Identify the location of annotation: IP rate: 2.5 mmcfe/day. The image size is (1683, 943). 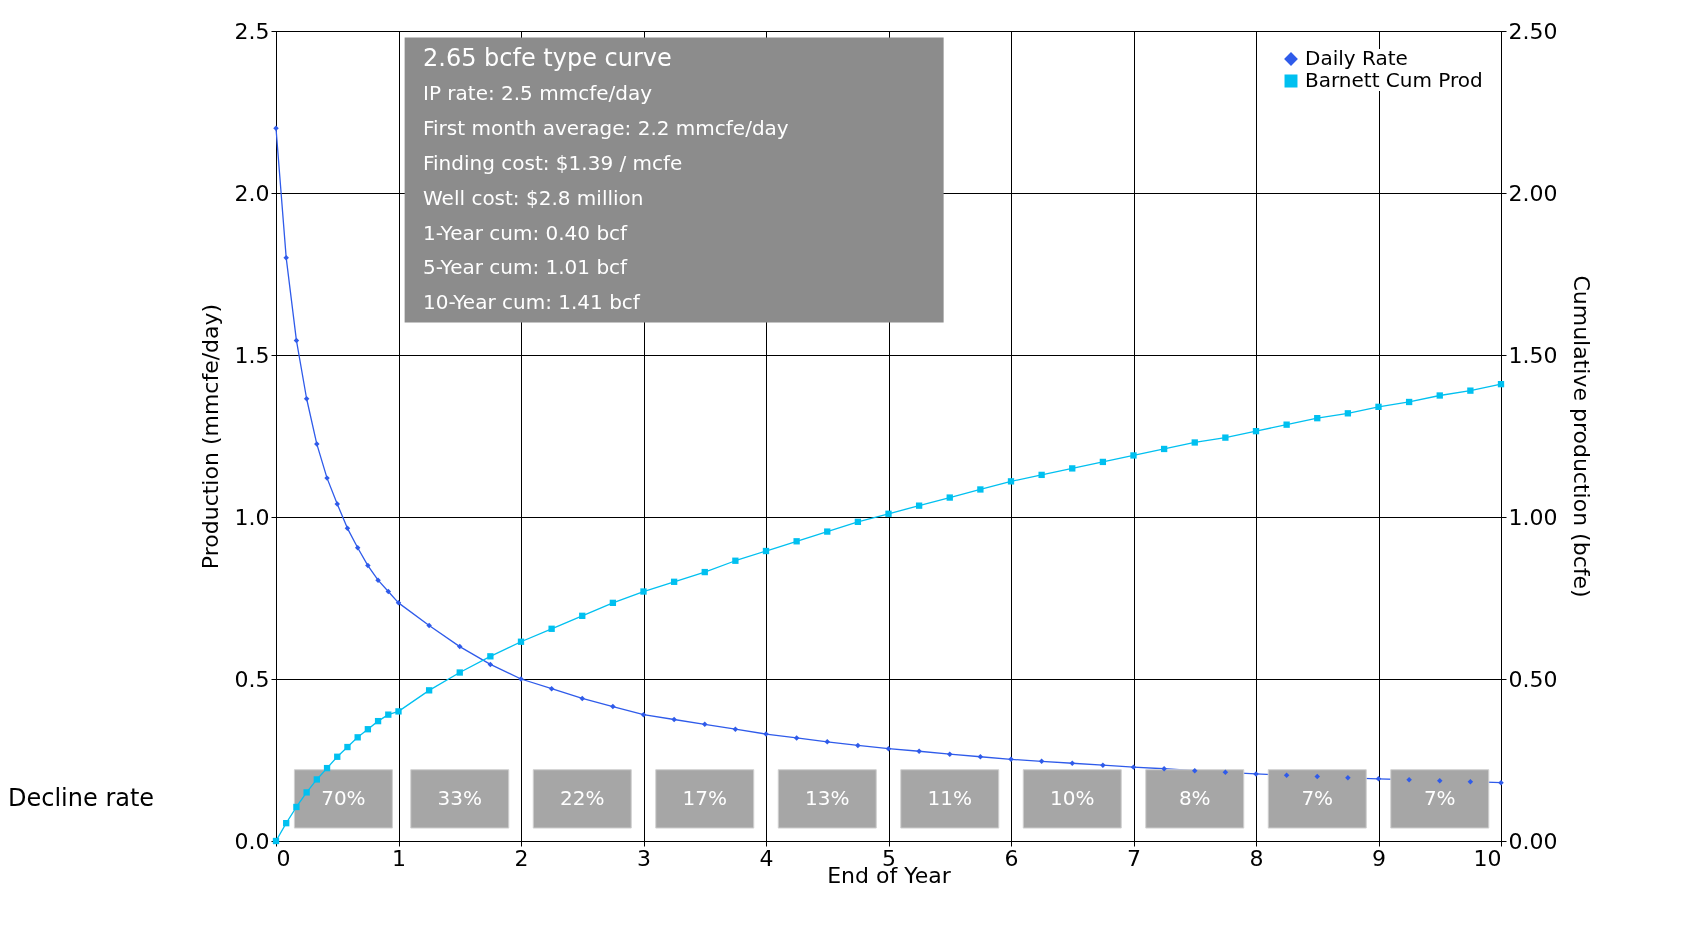
(538, 92).